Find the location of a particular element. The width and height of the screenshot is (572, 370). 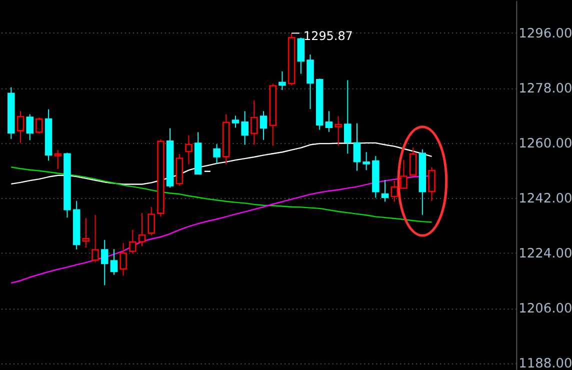

y-tick-label: 1188.00 is located at coordinates (545, 363).